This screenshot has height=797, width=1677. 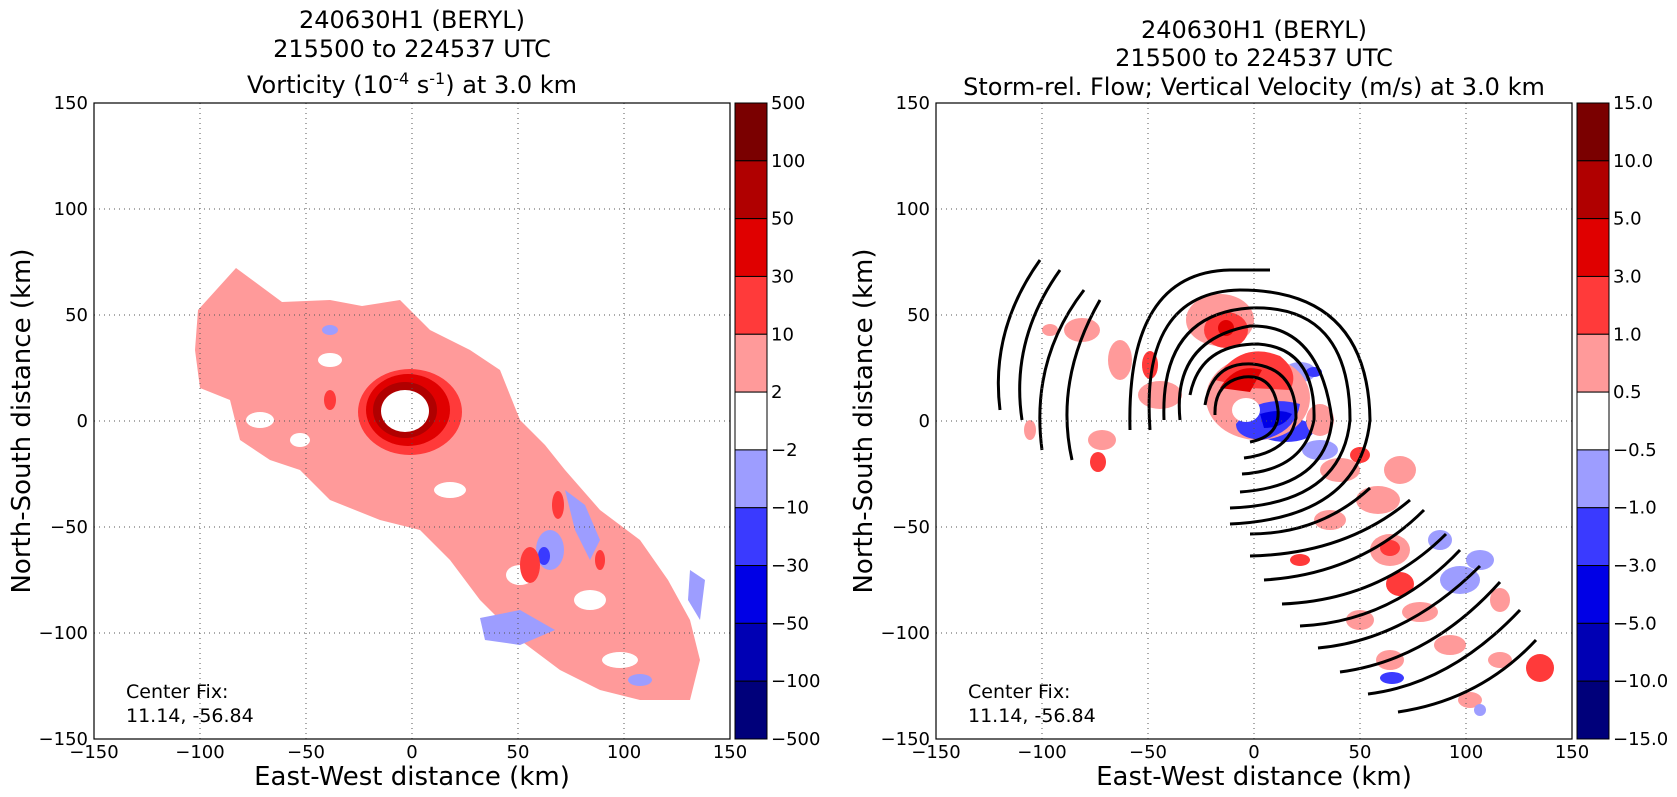 I want to click on colorbar-tick-label: 2, so click(x=776, y=392).